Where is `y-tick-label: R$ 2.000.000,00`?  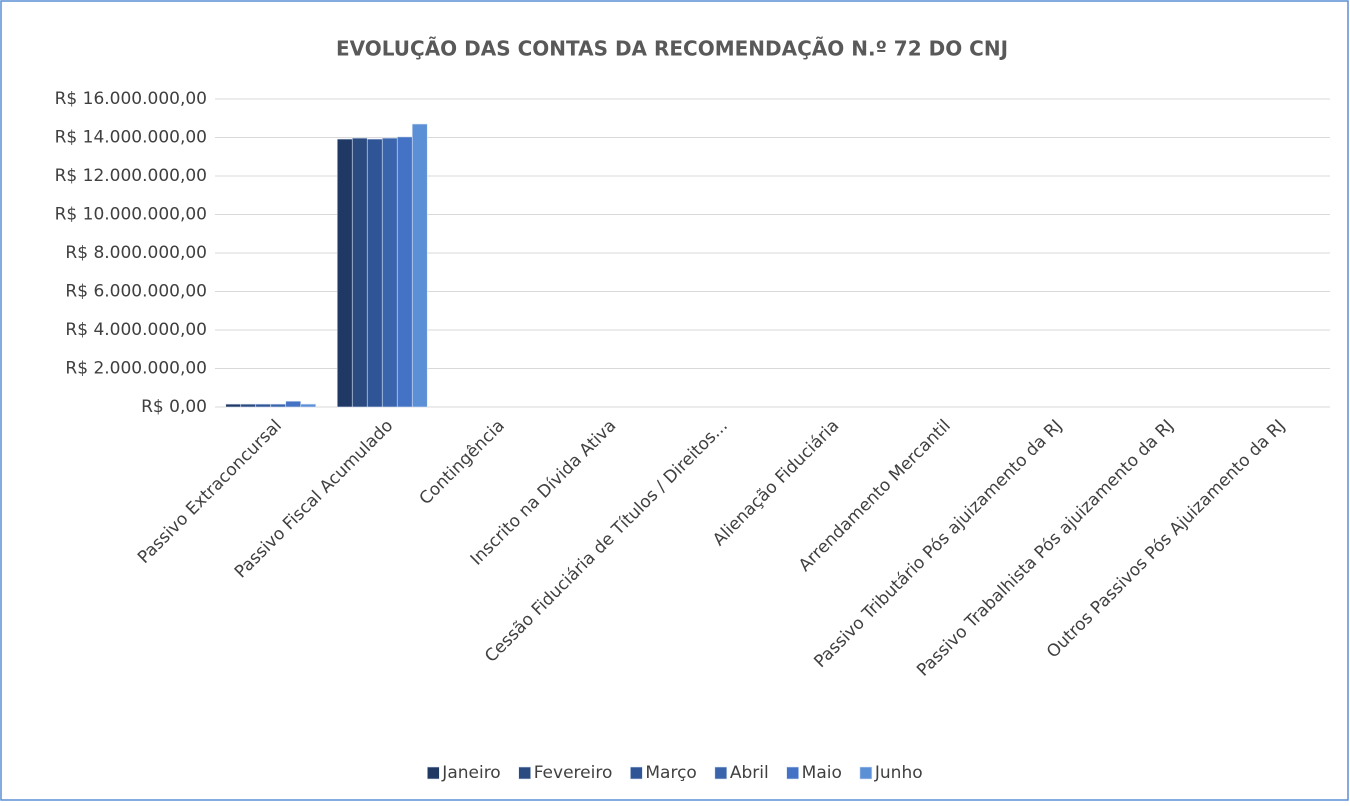
y-tick-label: R$ 2.000.000,00 is located at coordinates (136, 369).